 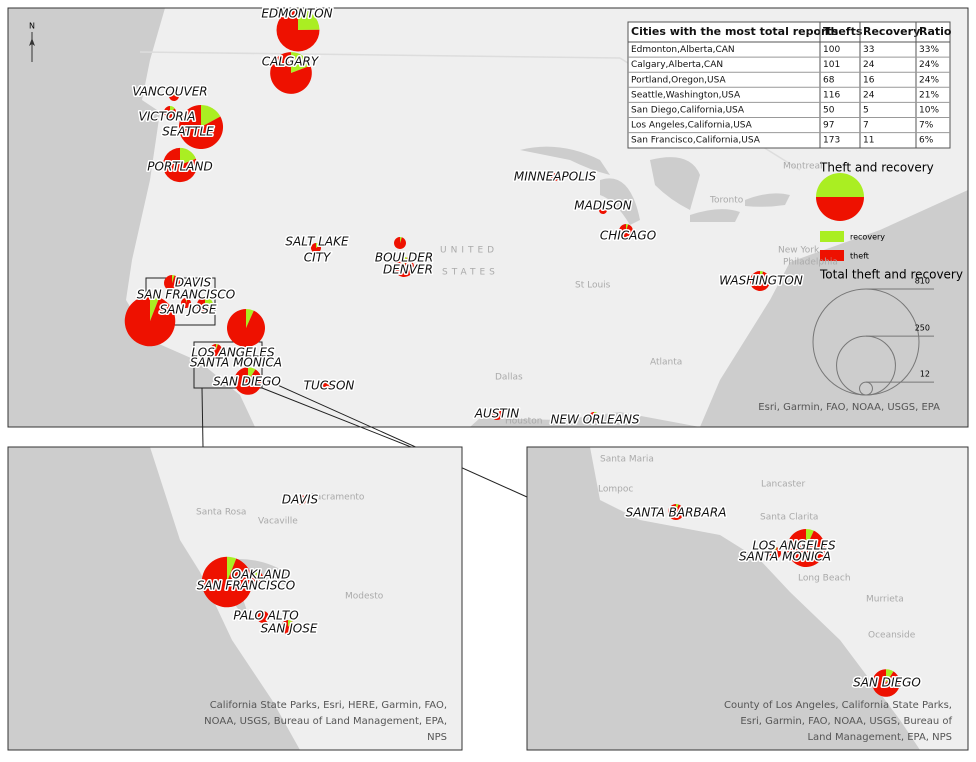 What do you see at coordinates (799, 251) in the screenshot?
I see `basemap-label: New York` at bounding box center [799, 251].